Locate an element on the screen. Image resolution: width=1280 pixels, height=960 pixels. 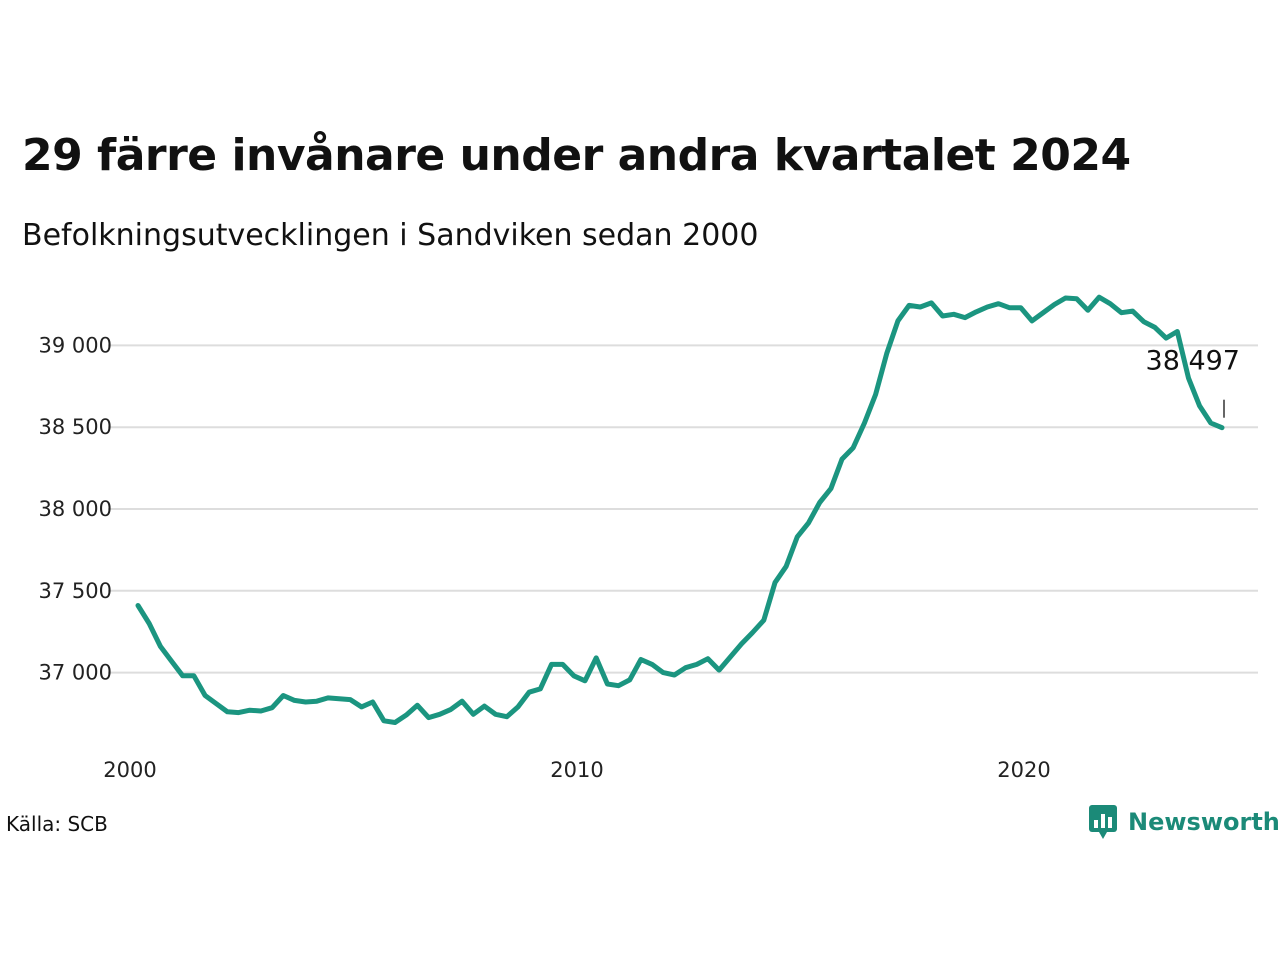
bar-chart-speech-bubble-icon is located at coordinates (1103, 822).